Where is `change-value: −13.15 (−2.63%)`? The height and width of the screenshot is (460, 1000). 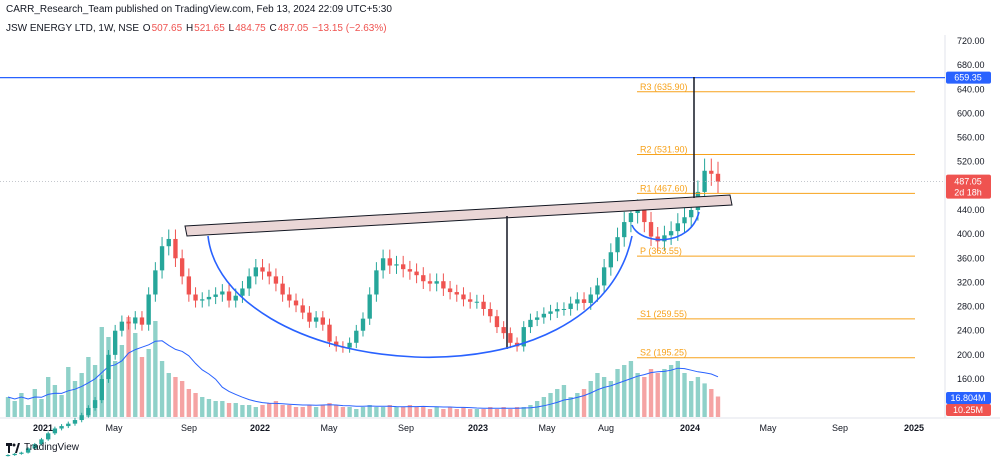 change-value: −13.15 (−2.63%) is located at coordinates (349, 28).